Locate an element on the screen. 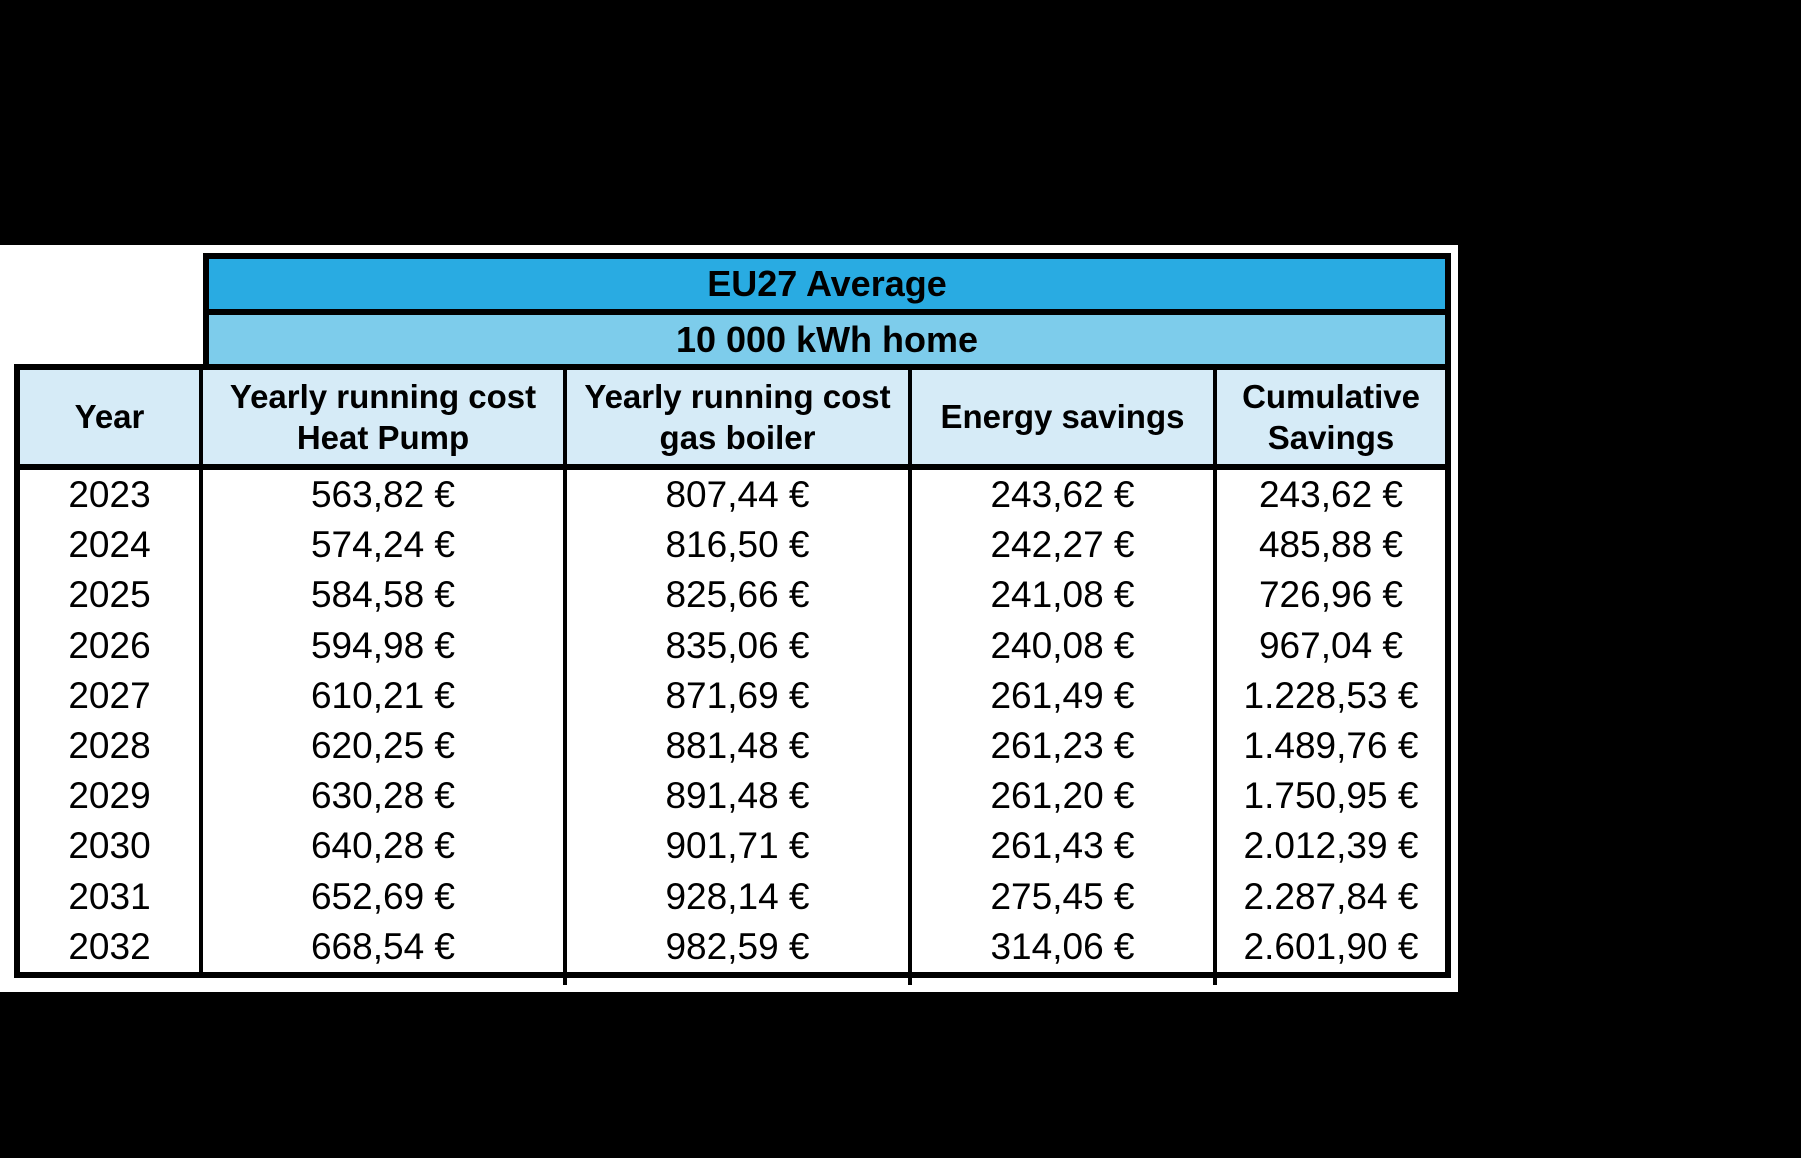 This screenshot has height=1158, width=1801. column-header-heat-pump-cost: Yearly running cost Heat Pump is located at coordinates (385, 417).